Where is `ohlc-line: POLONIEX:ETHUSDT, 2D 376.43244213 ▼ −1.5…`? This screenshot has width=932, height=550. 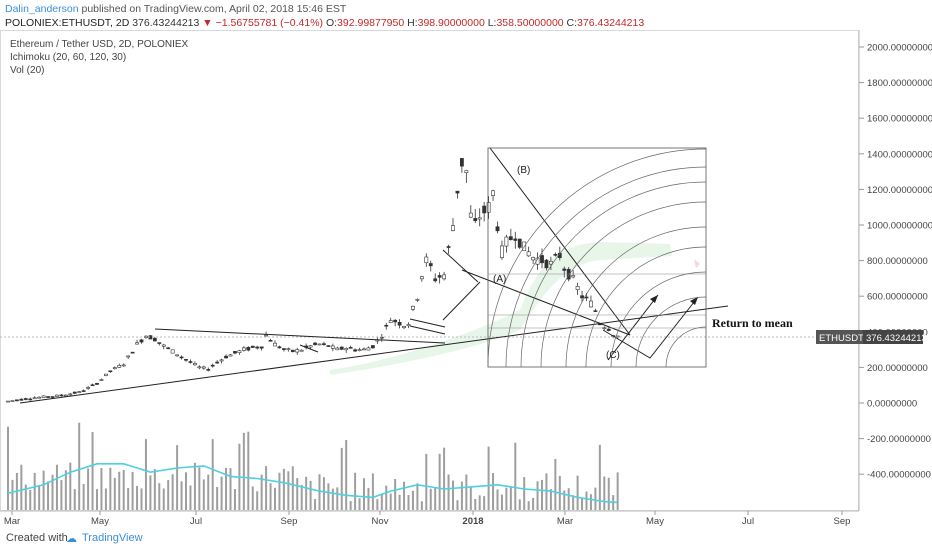 ohlc-line: POLONIEX:ETHUSDT, 2D 376.43244213 ▼ −1.5… is located at coordinates (324, 23).